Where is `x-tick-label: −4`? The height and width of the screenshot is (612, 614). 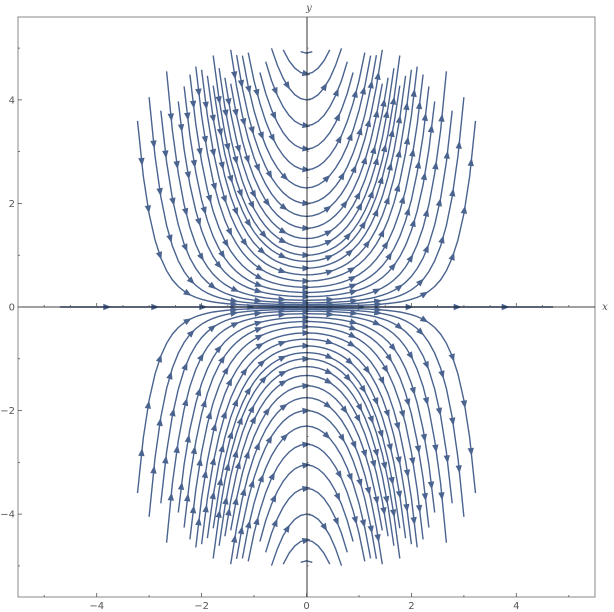
x-tick-label: −4 is located at coordinates (96, 606).